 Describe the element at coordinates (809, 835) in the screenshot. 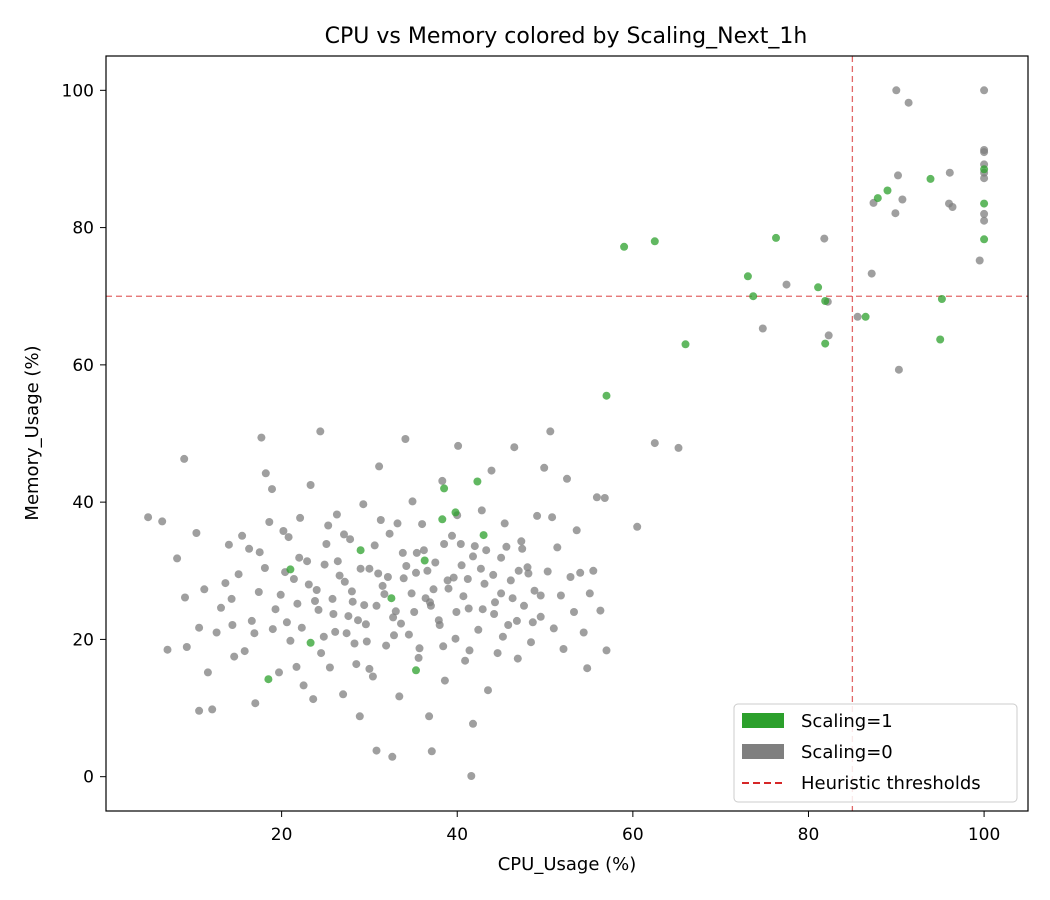

I see `x-tick-label: 80` at that location.